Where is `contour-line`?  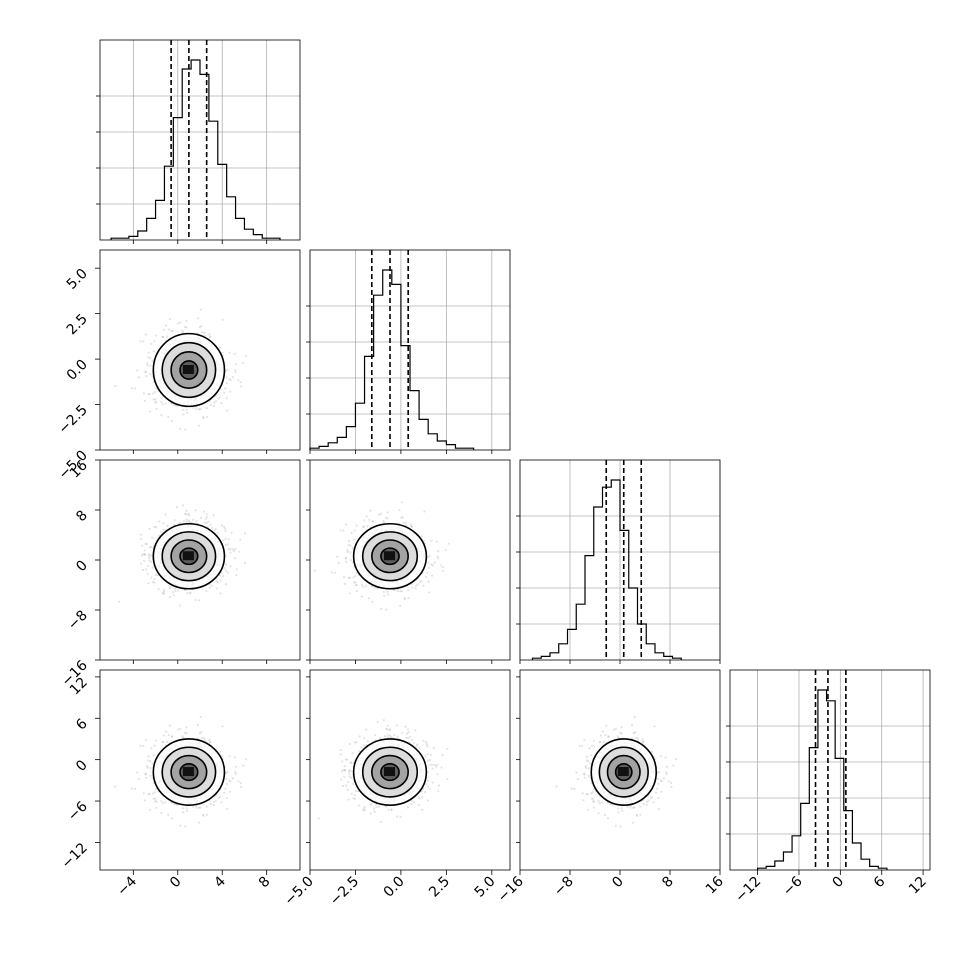 contour-line is located at coordinates (189, 772).